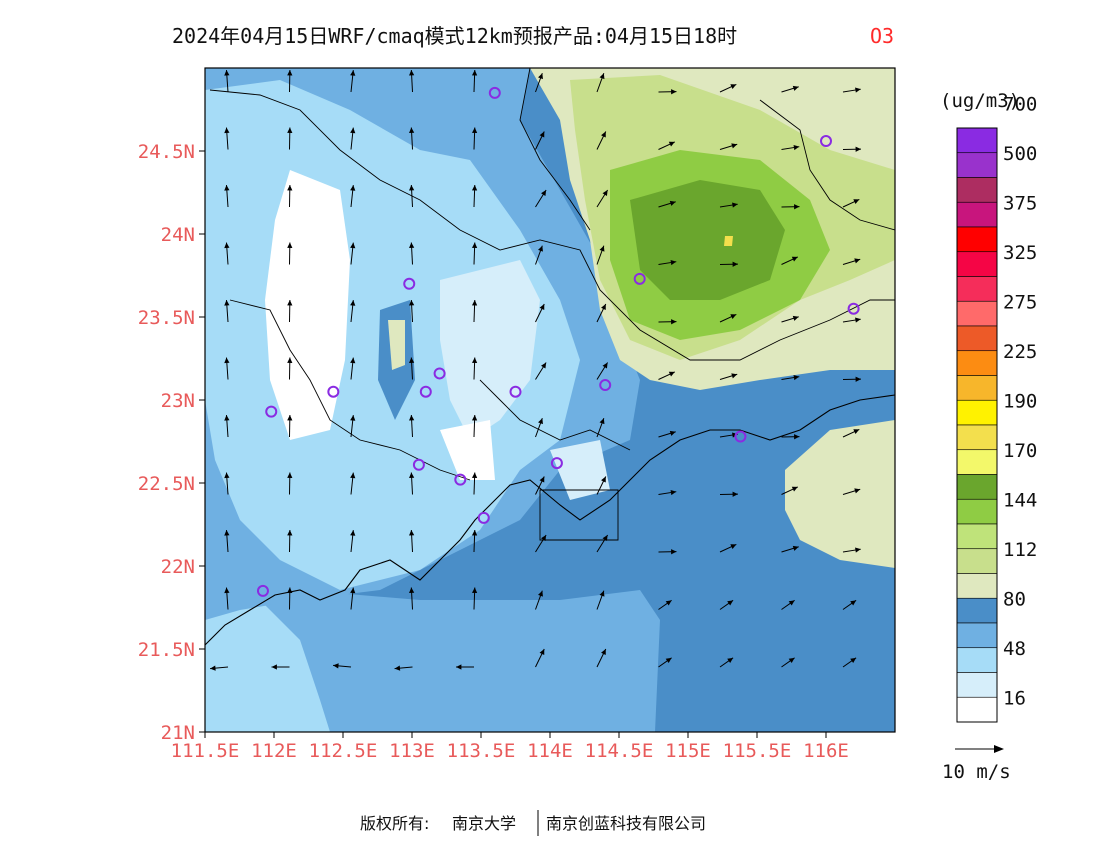  What do you see at coordinates (1020, 104) in the screenshot?
I see `colorbar-label: 700` at bounding box center [1020, 104].